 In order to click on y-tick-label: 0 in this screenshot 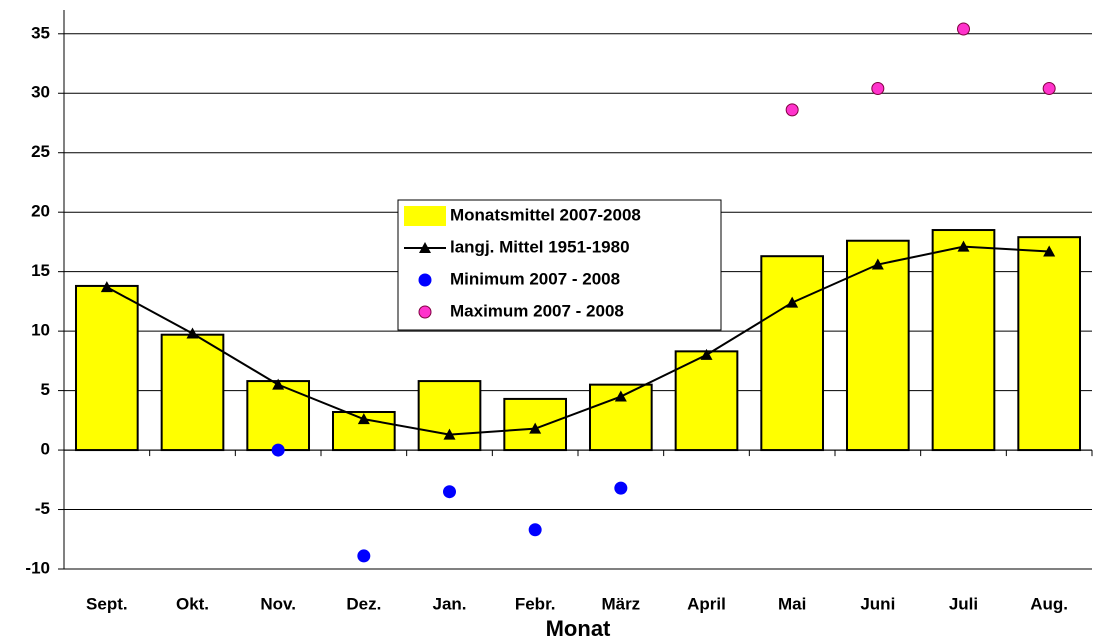, I will do `click(45, 449)`.